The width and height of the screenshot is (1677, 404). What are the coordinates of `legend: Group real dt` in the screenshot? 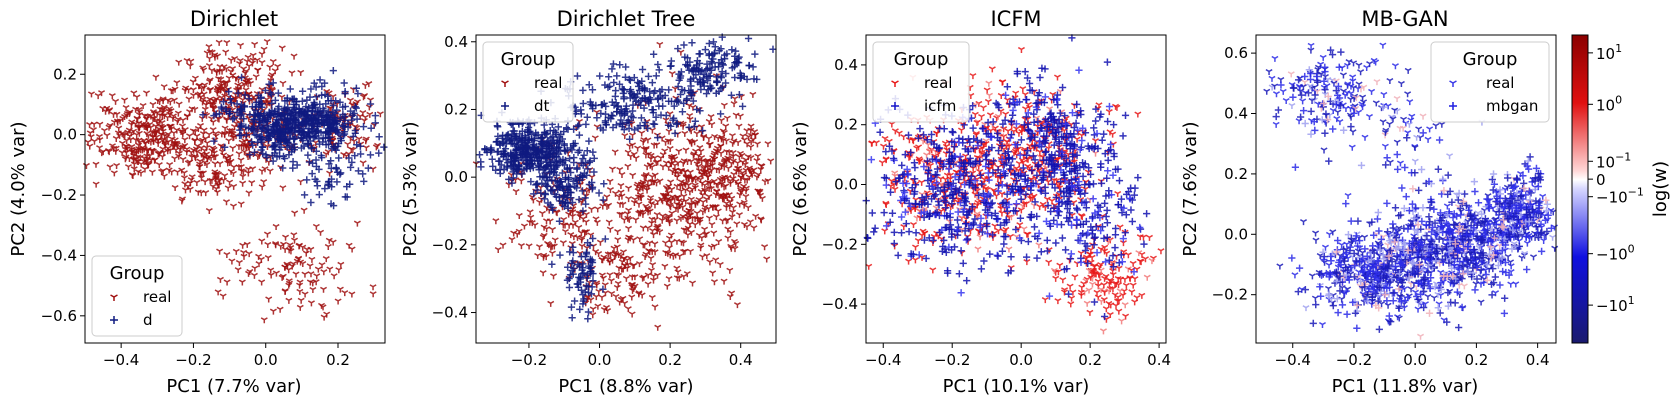 It's located at (528, 82).